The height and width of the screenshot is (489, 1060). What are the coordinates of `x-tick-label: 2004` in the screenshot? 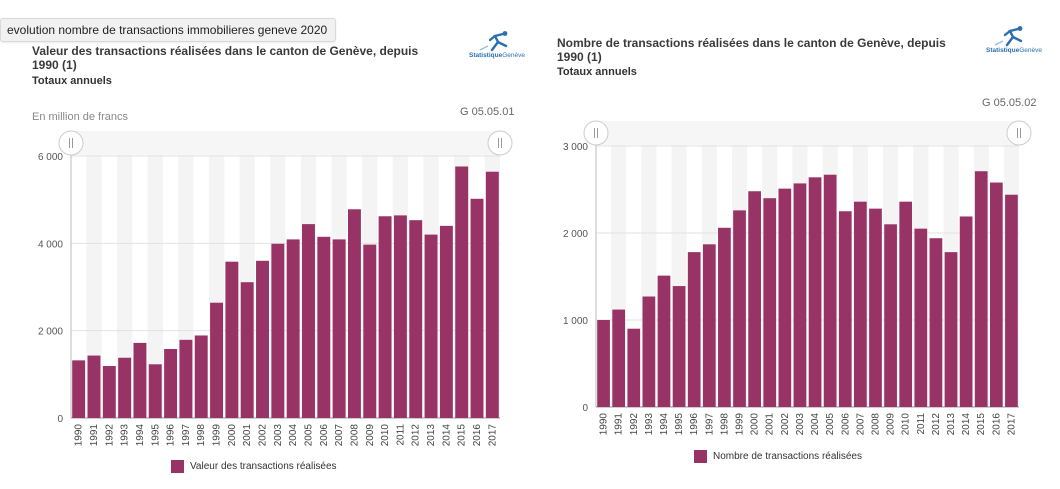 It's located at (293, 435).